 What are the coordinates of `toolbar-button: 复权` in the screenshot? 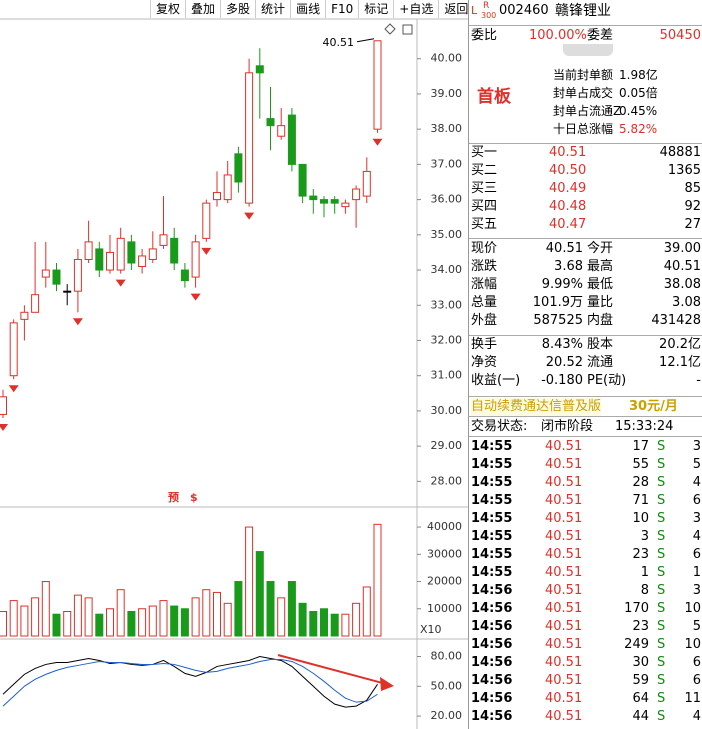 It's located at (167, 9).